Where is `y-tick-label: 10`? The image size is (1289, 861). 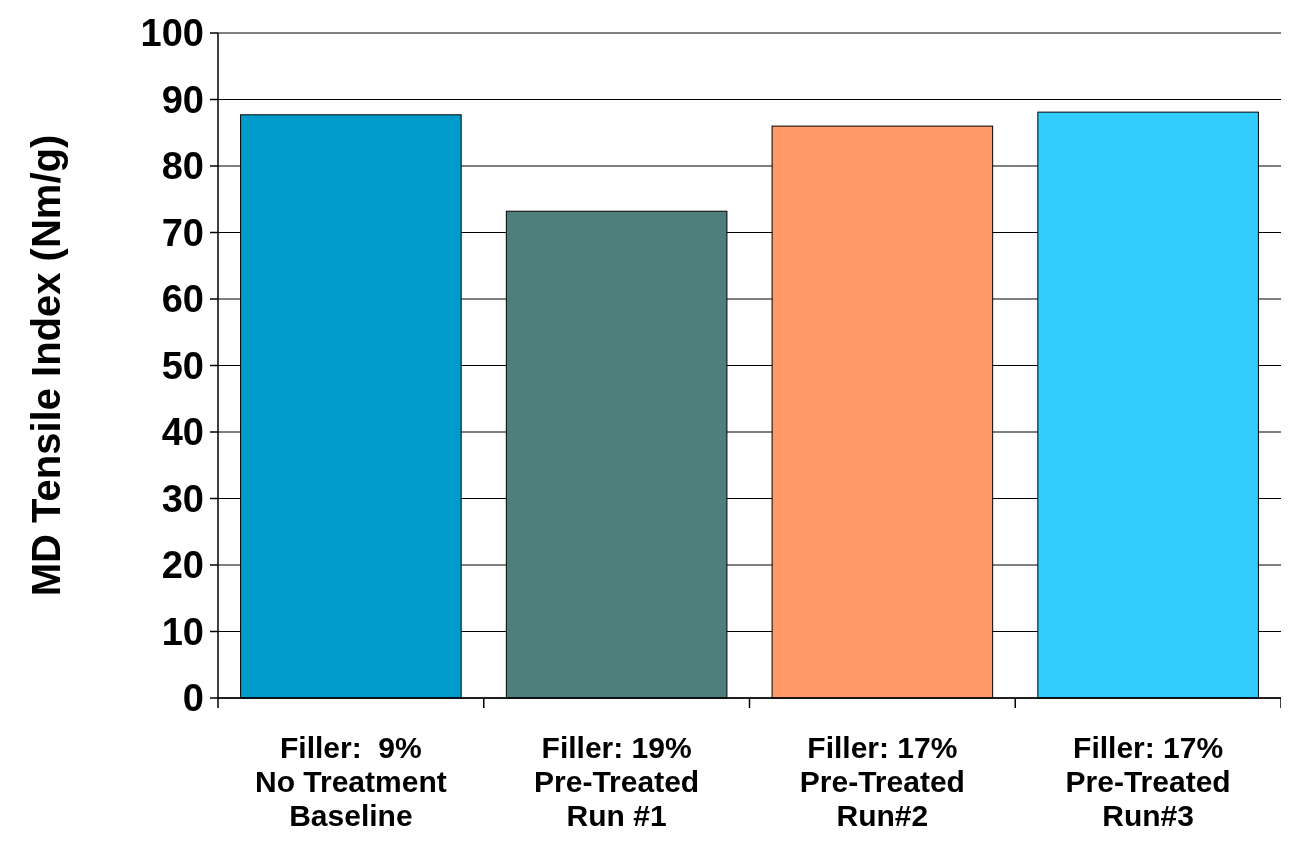 y-tick-label: 10 is located at coordinates (182, 631).